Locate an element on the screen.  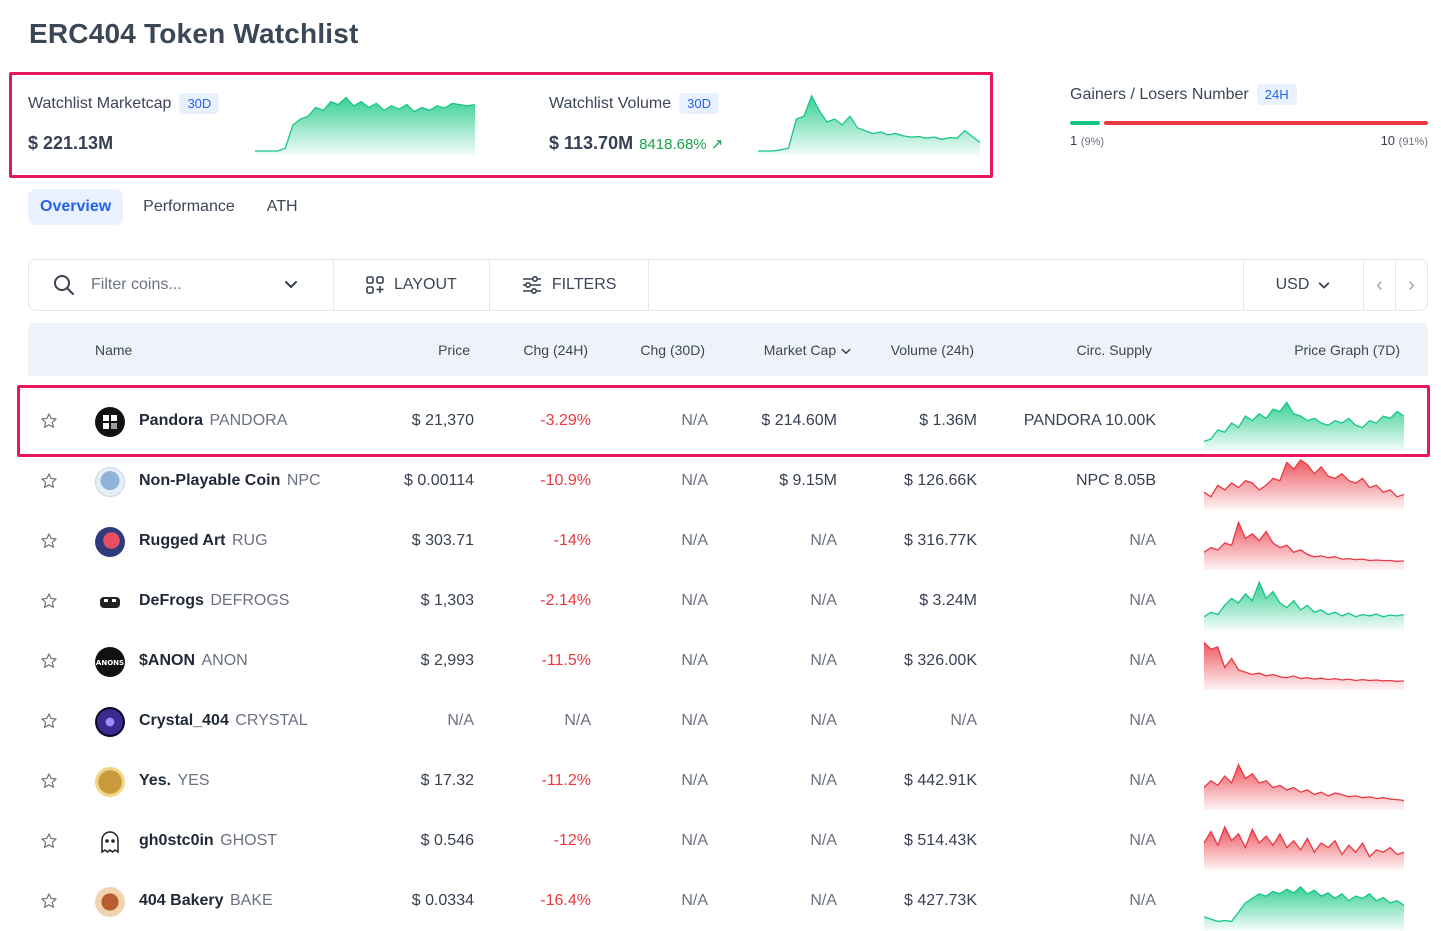
coin-symbol: PANDORA is located at coordinates (248, 420).